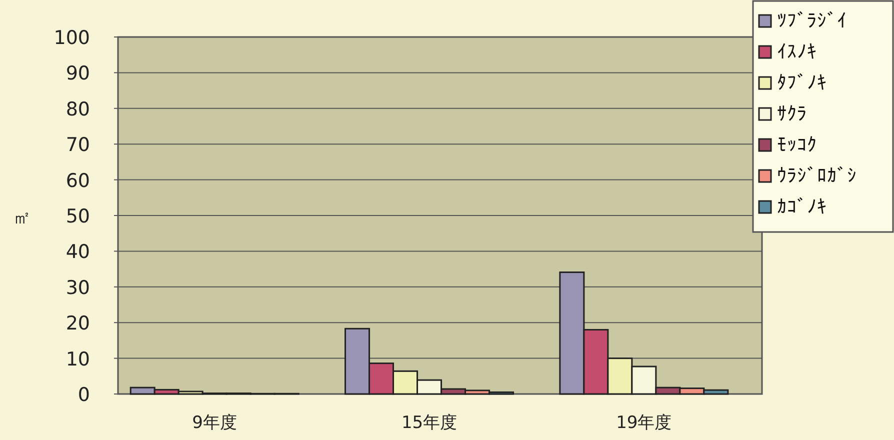 This screenshot has height=440, width=894. I want to click on y-tick-label: 0, so click(84, 395).